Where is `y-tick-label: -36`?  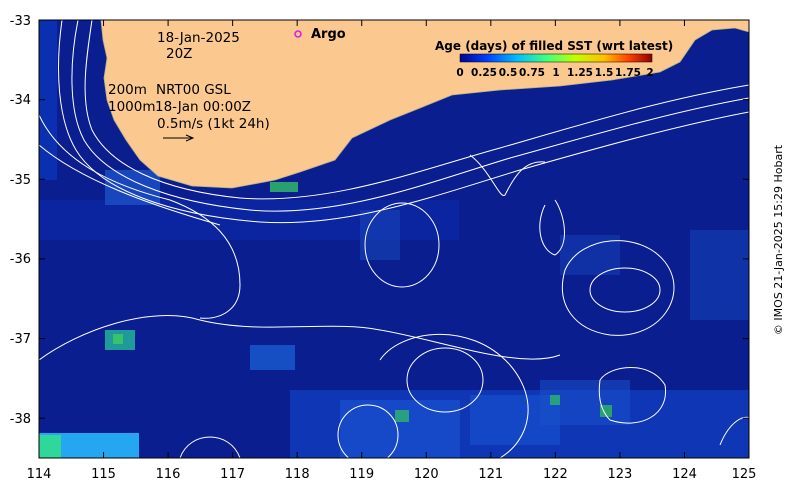
y-tick-label: -36 is located at coordinates (20, 259).